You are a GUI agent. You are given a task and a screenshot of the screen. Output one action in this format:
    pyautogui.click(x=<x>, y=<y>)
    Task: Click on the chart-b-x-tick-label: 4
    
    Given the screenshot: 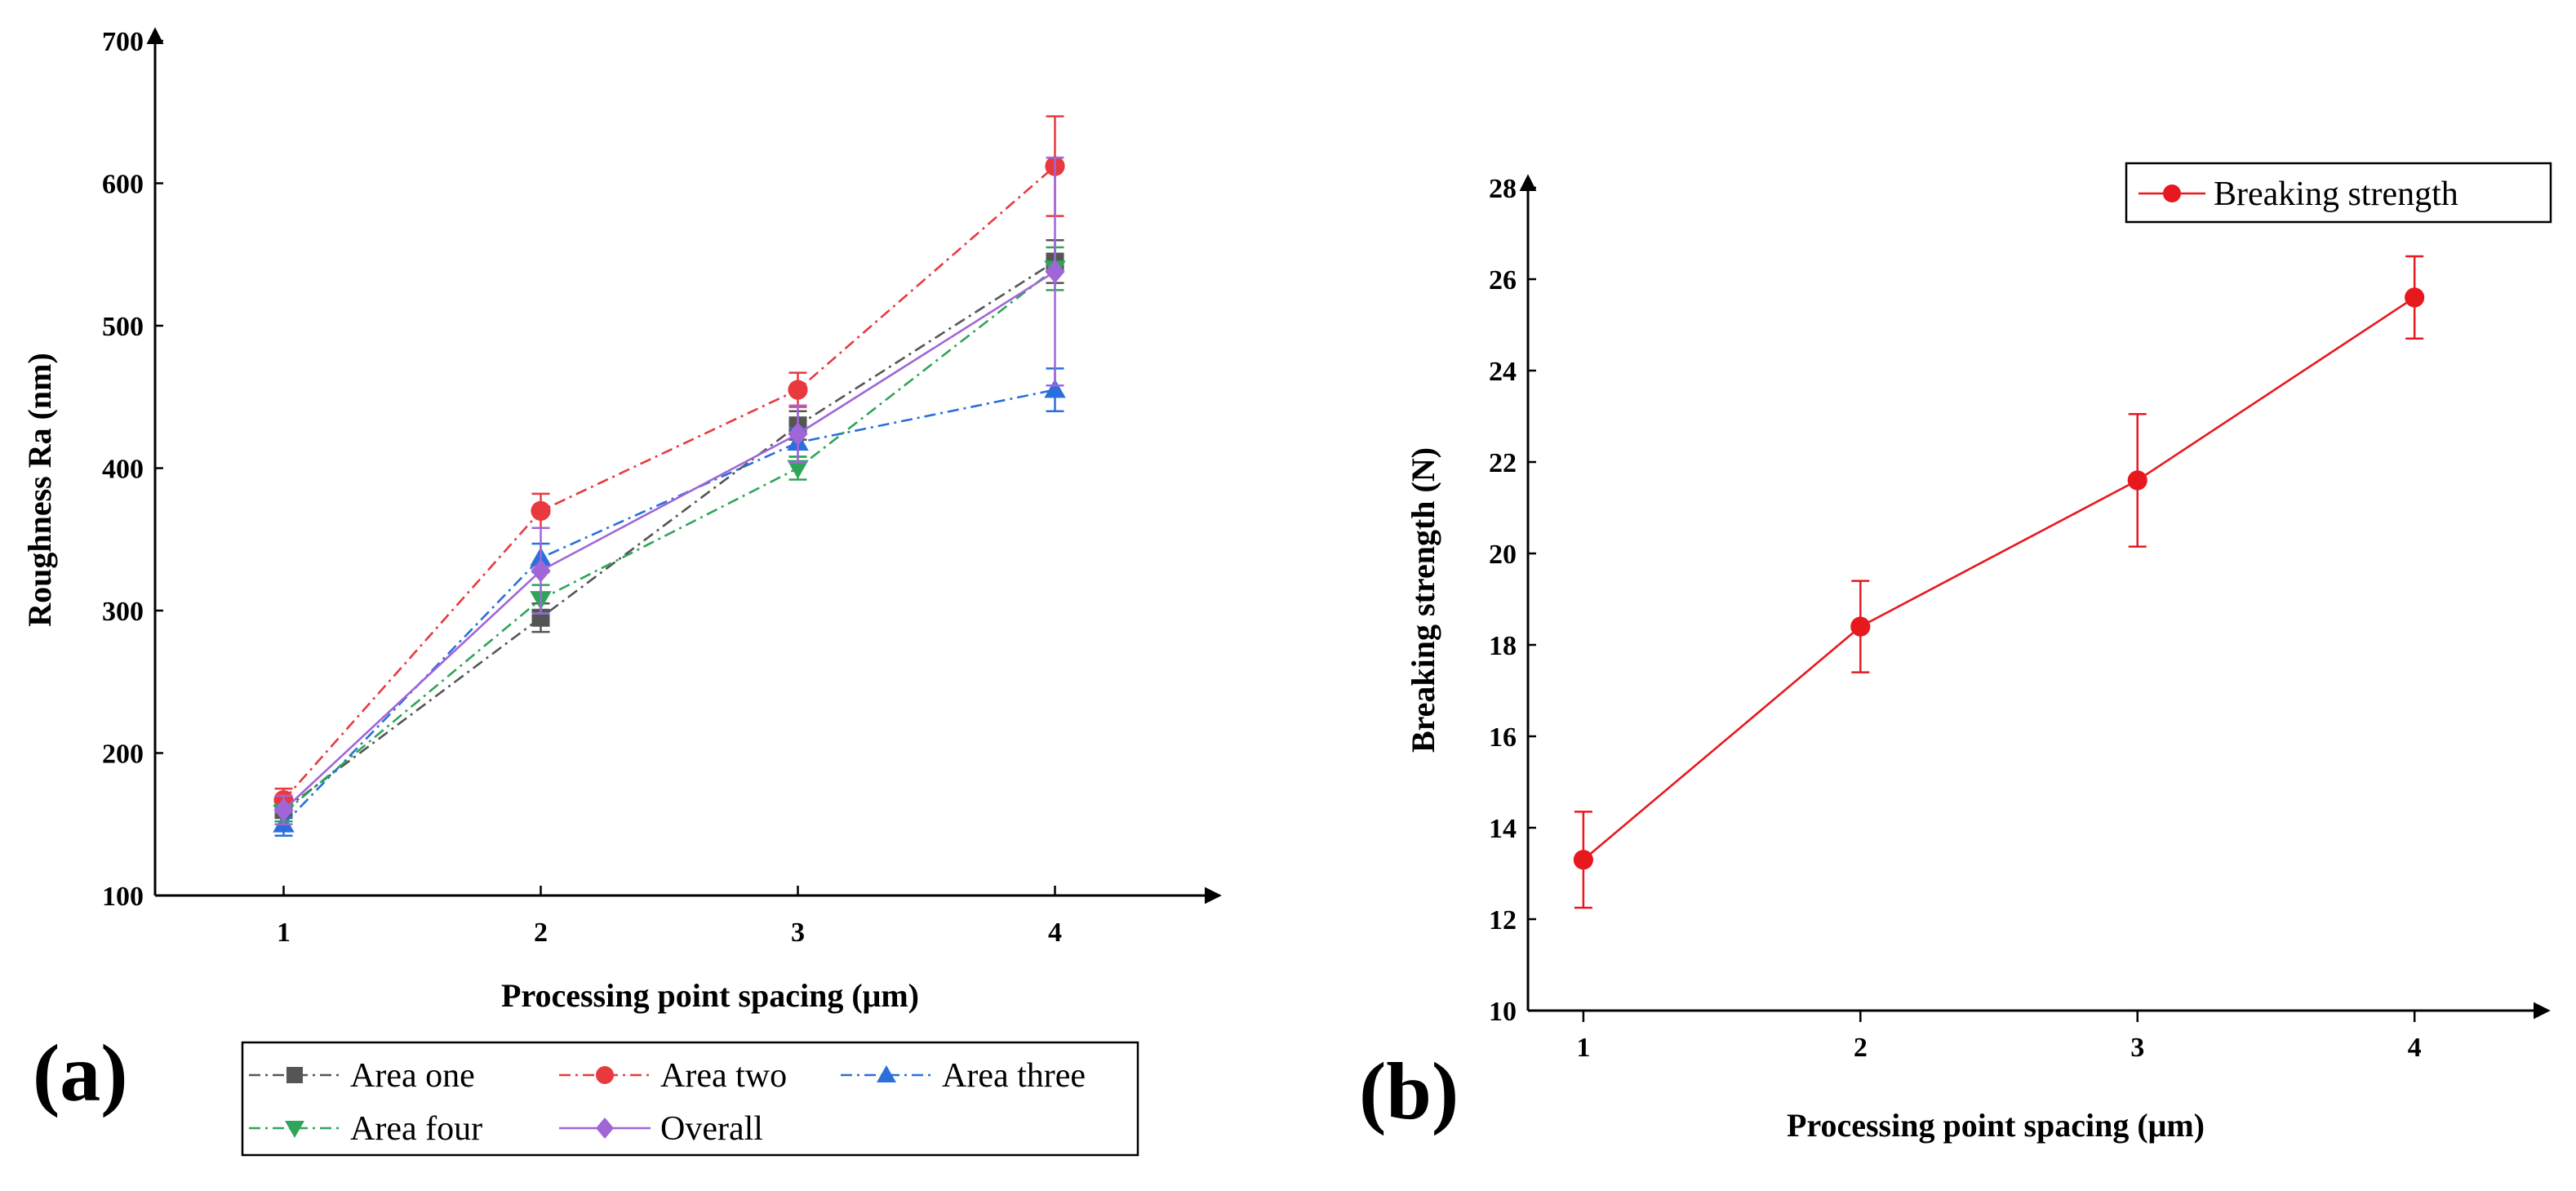 What is the action you would take?
    pyautogui.click(x=2415, y=1048)
    